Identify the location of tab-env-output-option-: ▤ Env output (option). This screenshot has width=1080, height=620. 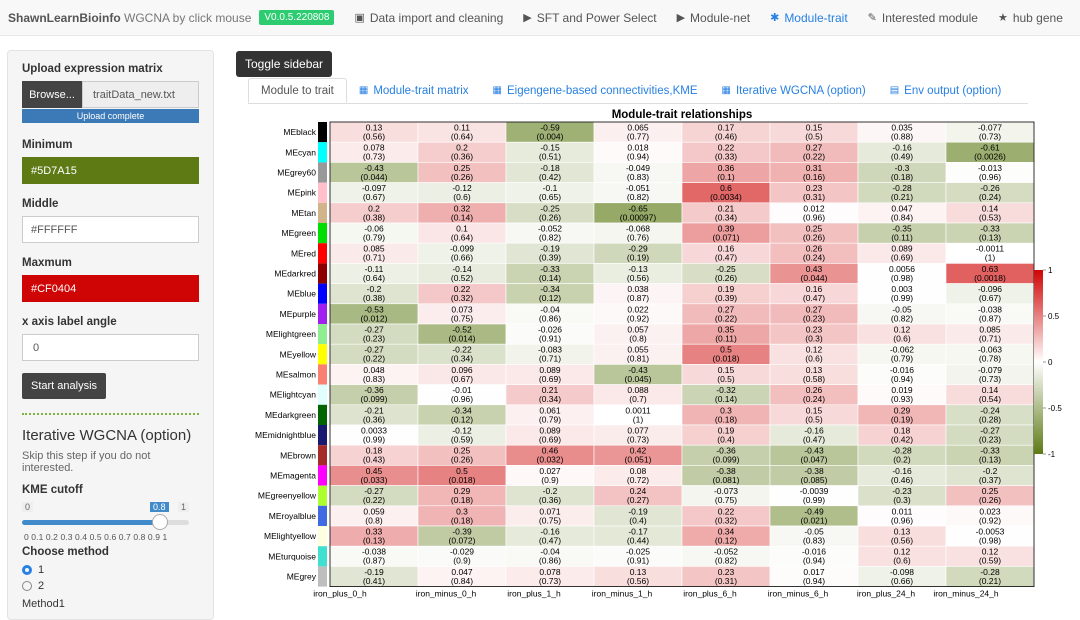
(946, 90).